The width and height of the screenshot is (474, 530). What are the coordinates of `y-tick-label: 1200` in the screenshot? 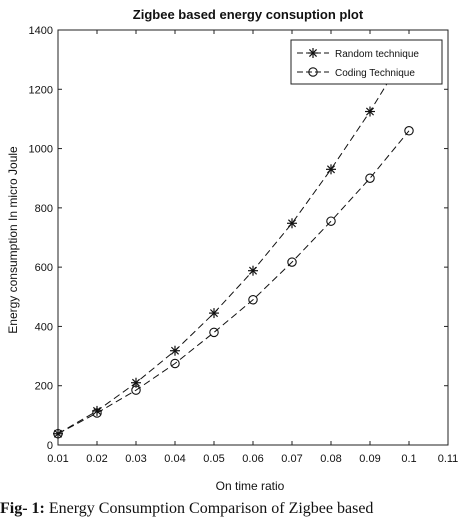 It's located at (41, 90).